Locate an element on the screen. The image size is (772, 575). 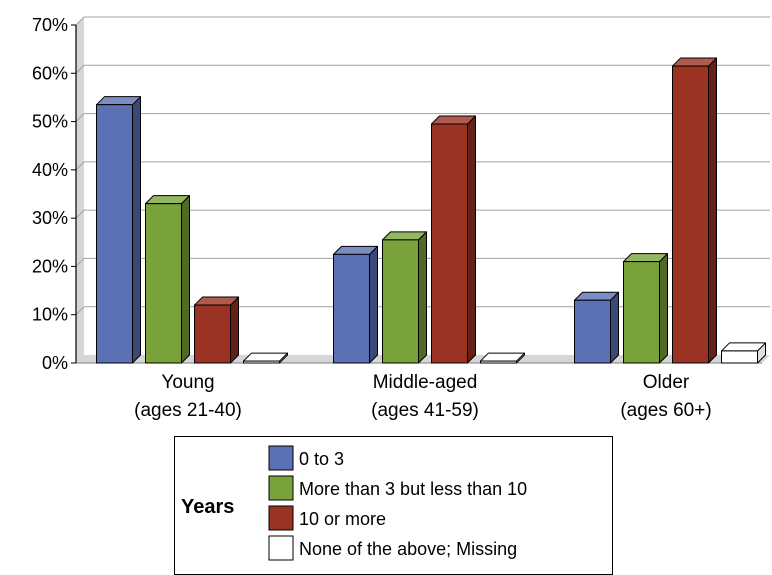
x-tick-label: Young is located at coordinates (187, 382).